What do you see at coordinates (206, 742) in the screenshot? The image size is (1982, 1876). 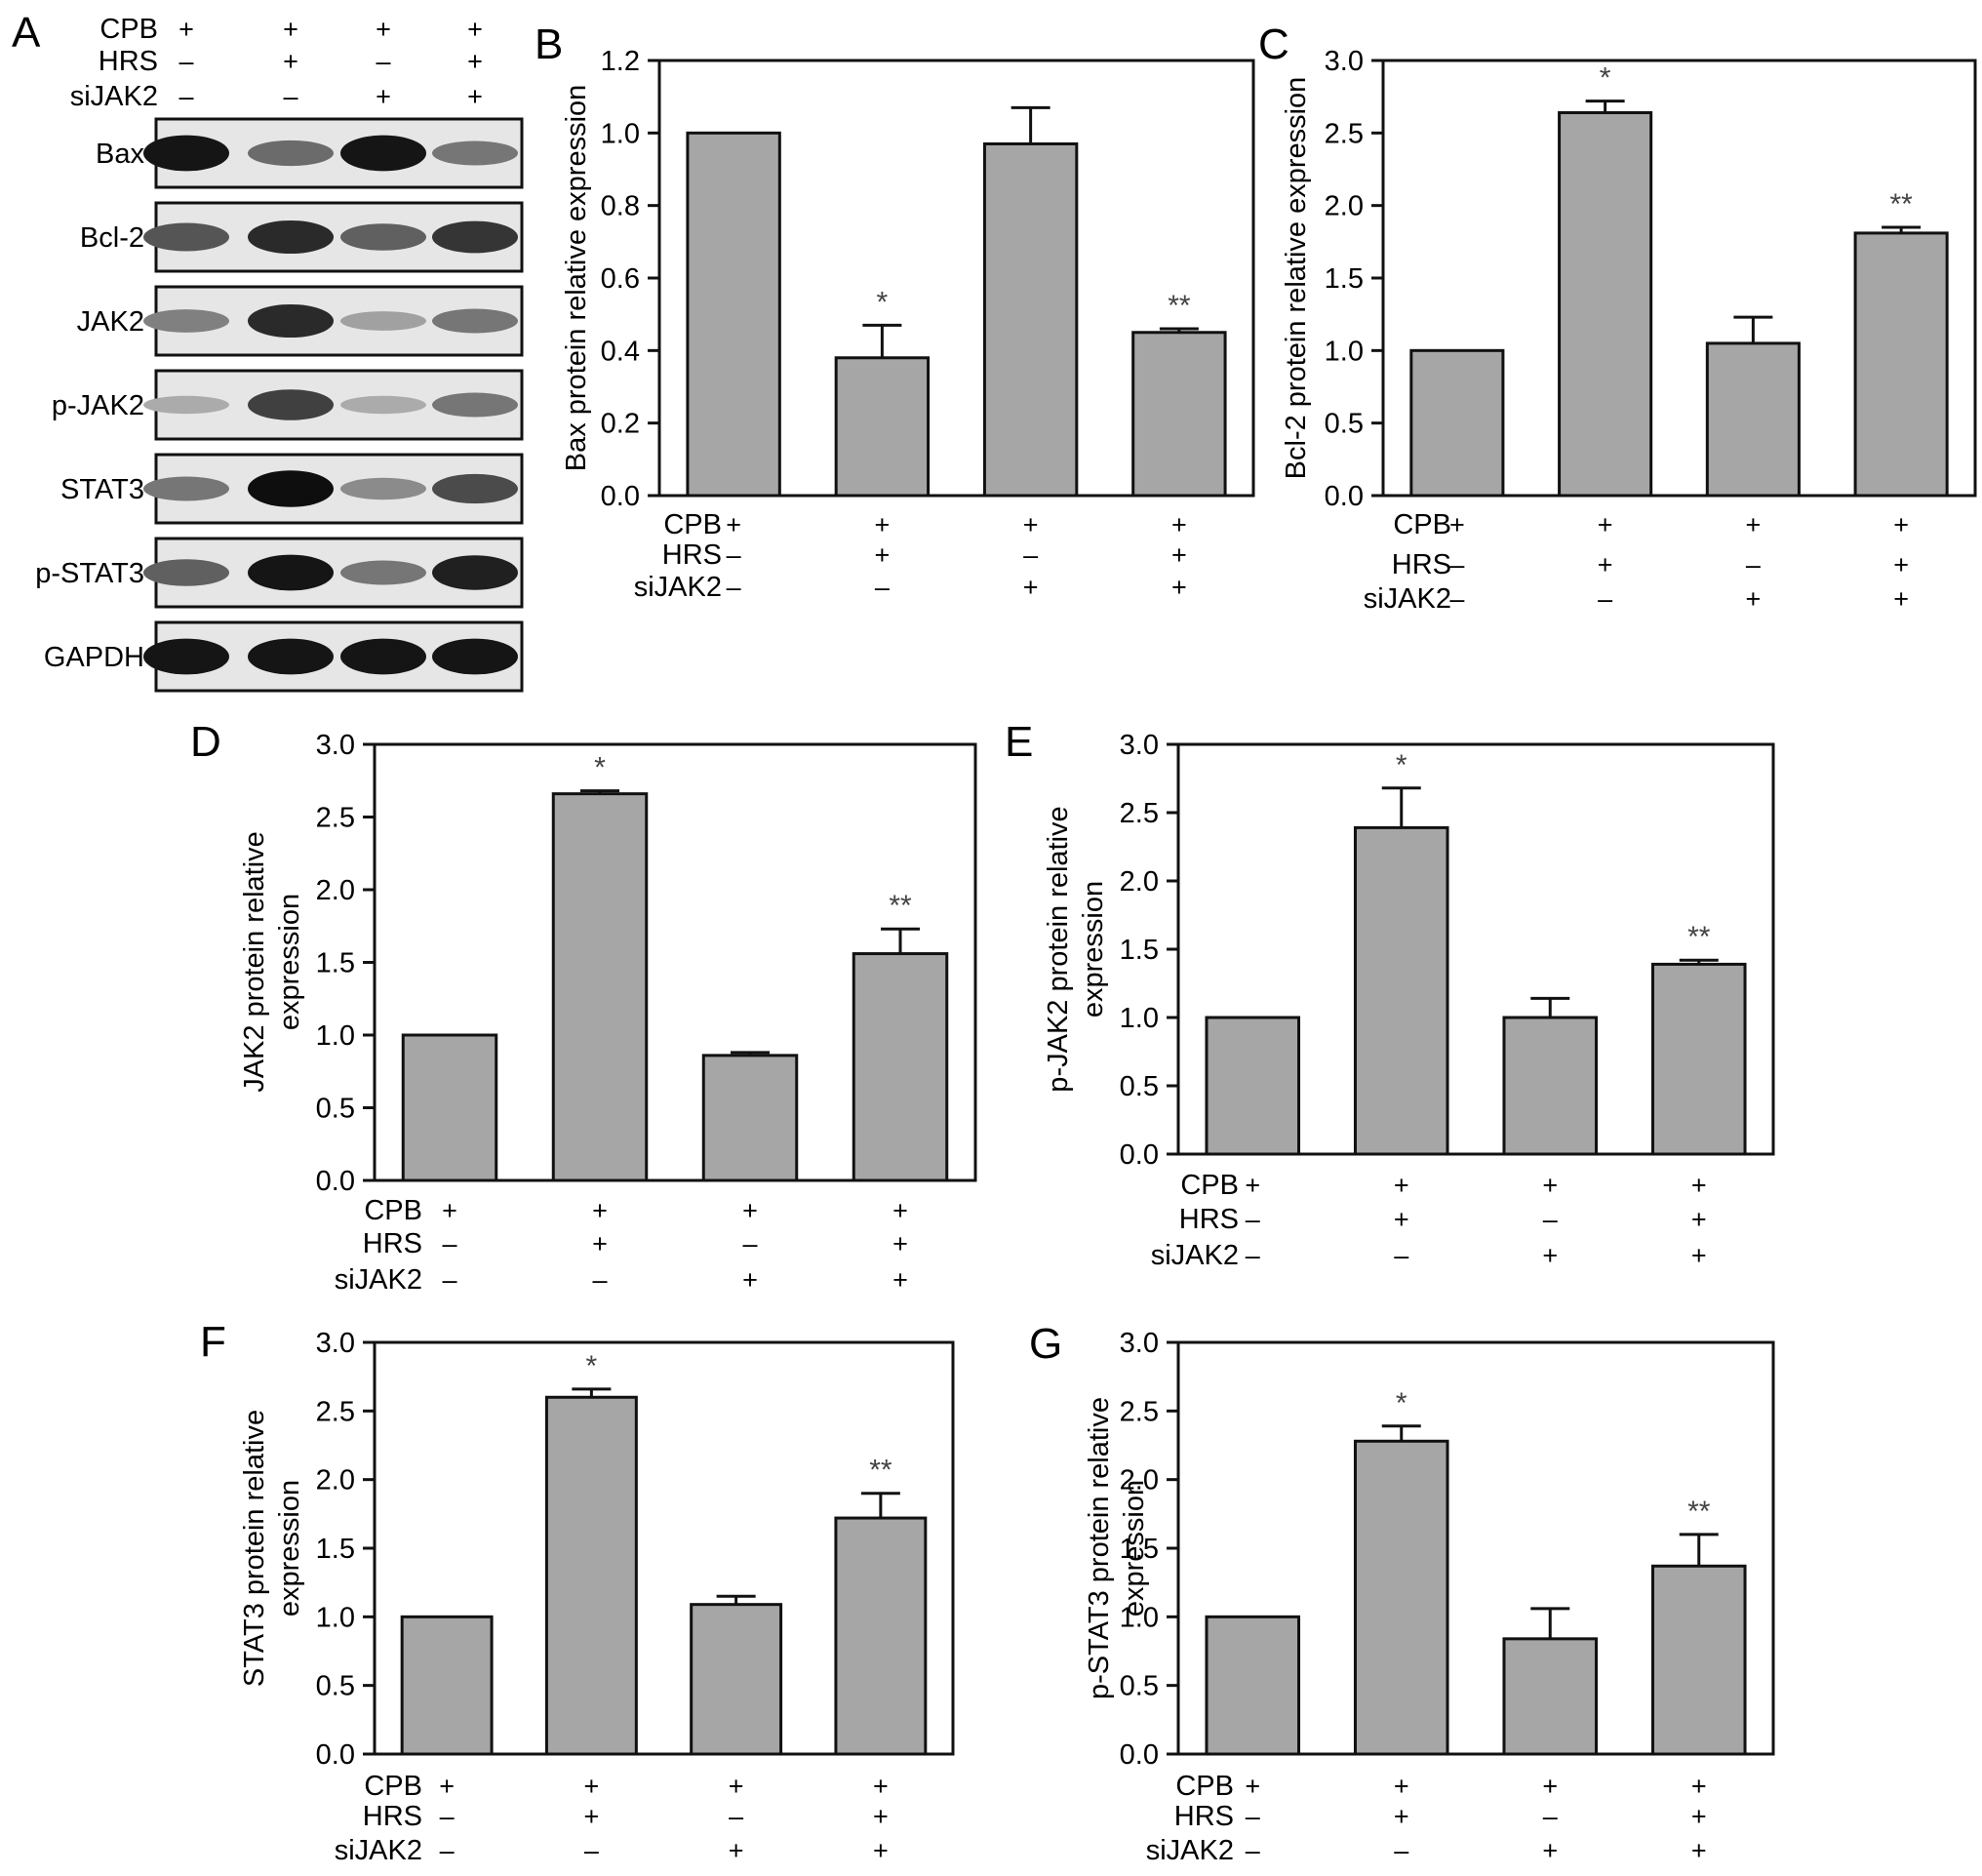 I see `panel-letter: D` at bounding box center [206, 742].